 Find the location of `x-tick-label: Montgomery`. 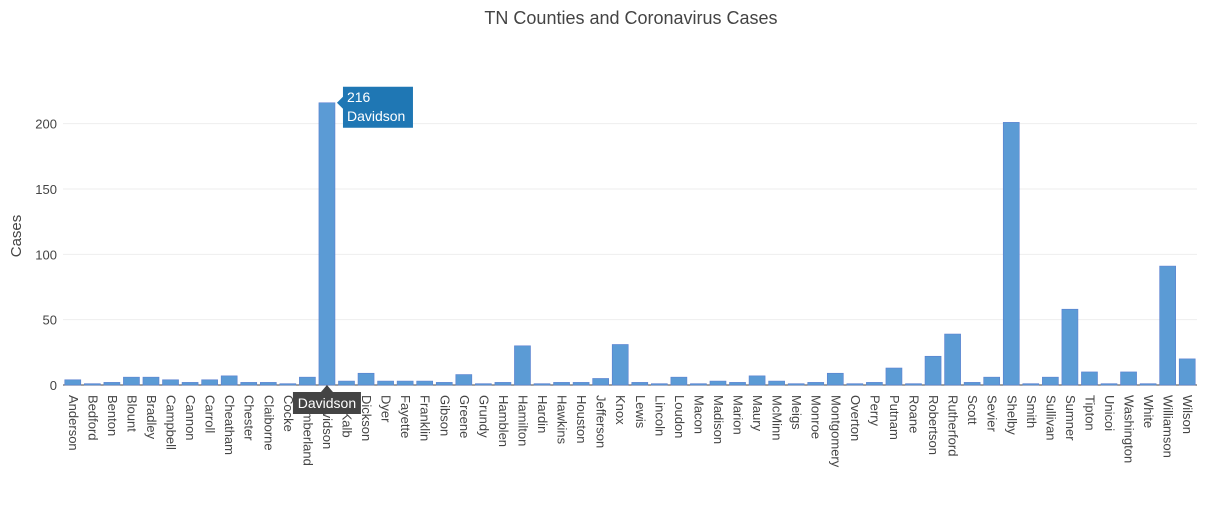

x-tick-label: Montgomery is located at coordinates (835, 431).